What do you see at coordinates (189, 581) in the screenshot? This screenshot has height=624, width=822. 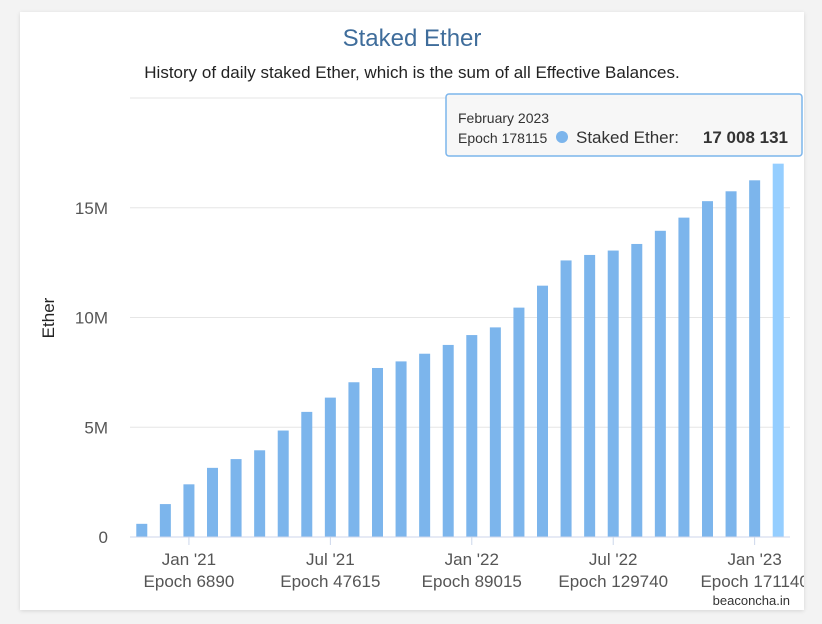 I see `x-tick-epoch-label: Epoch 6890` at bounding box center [189, 581].